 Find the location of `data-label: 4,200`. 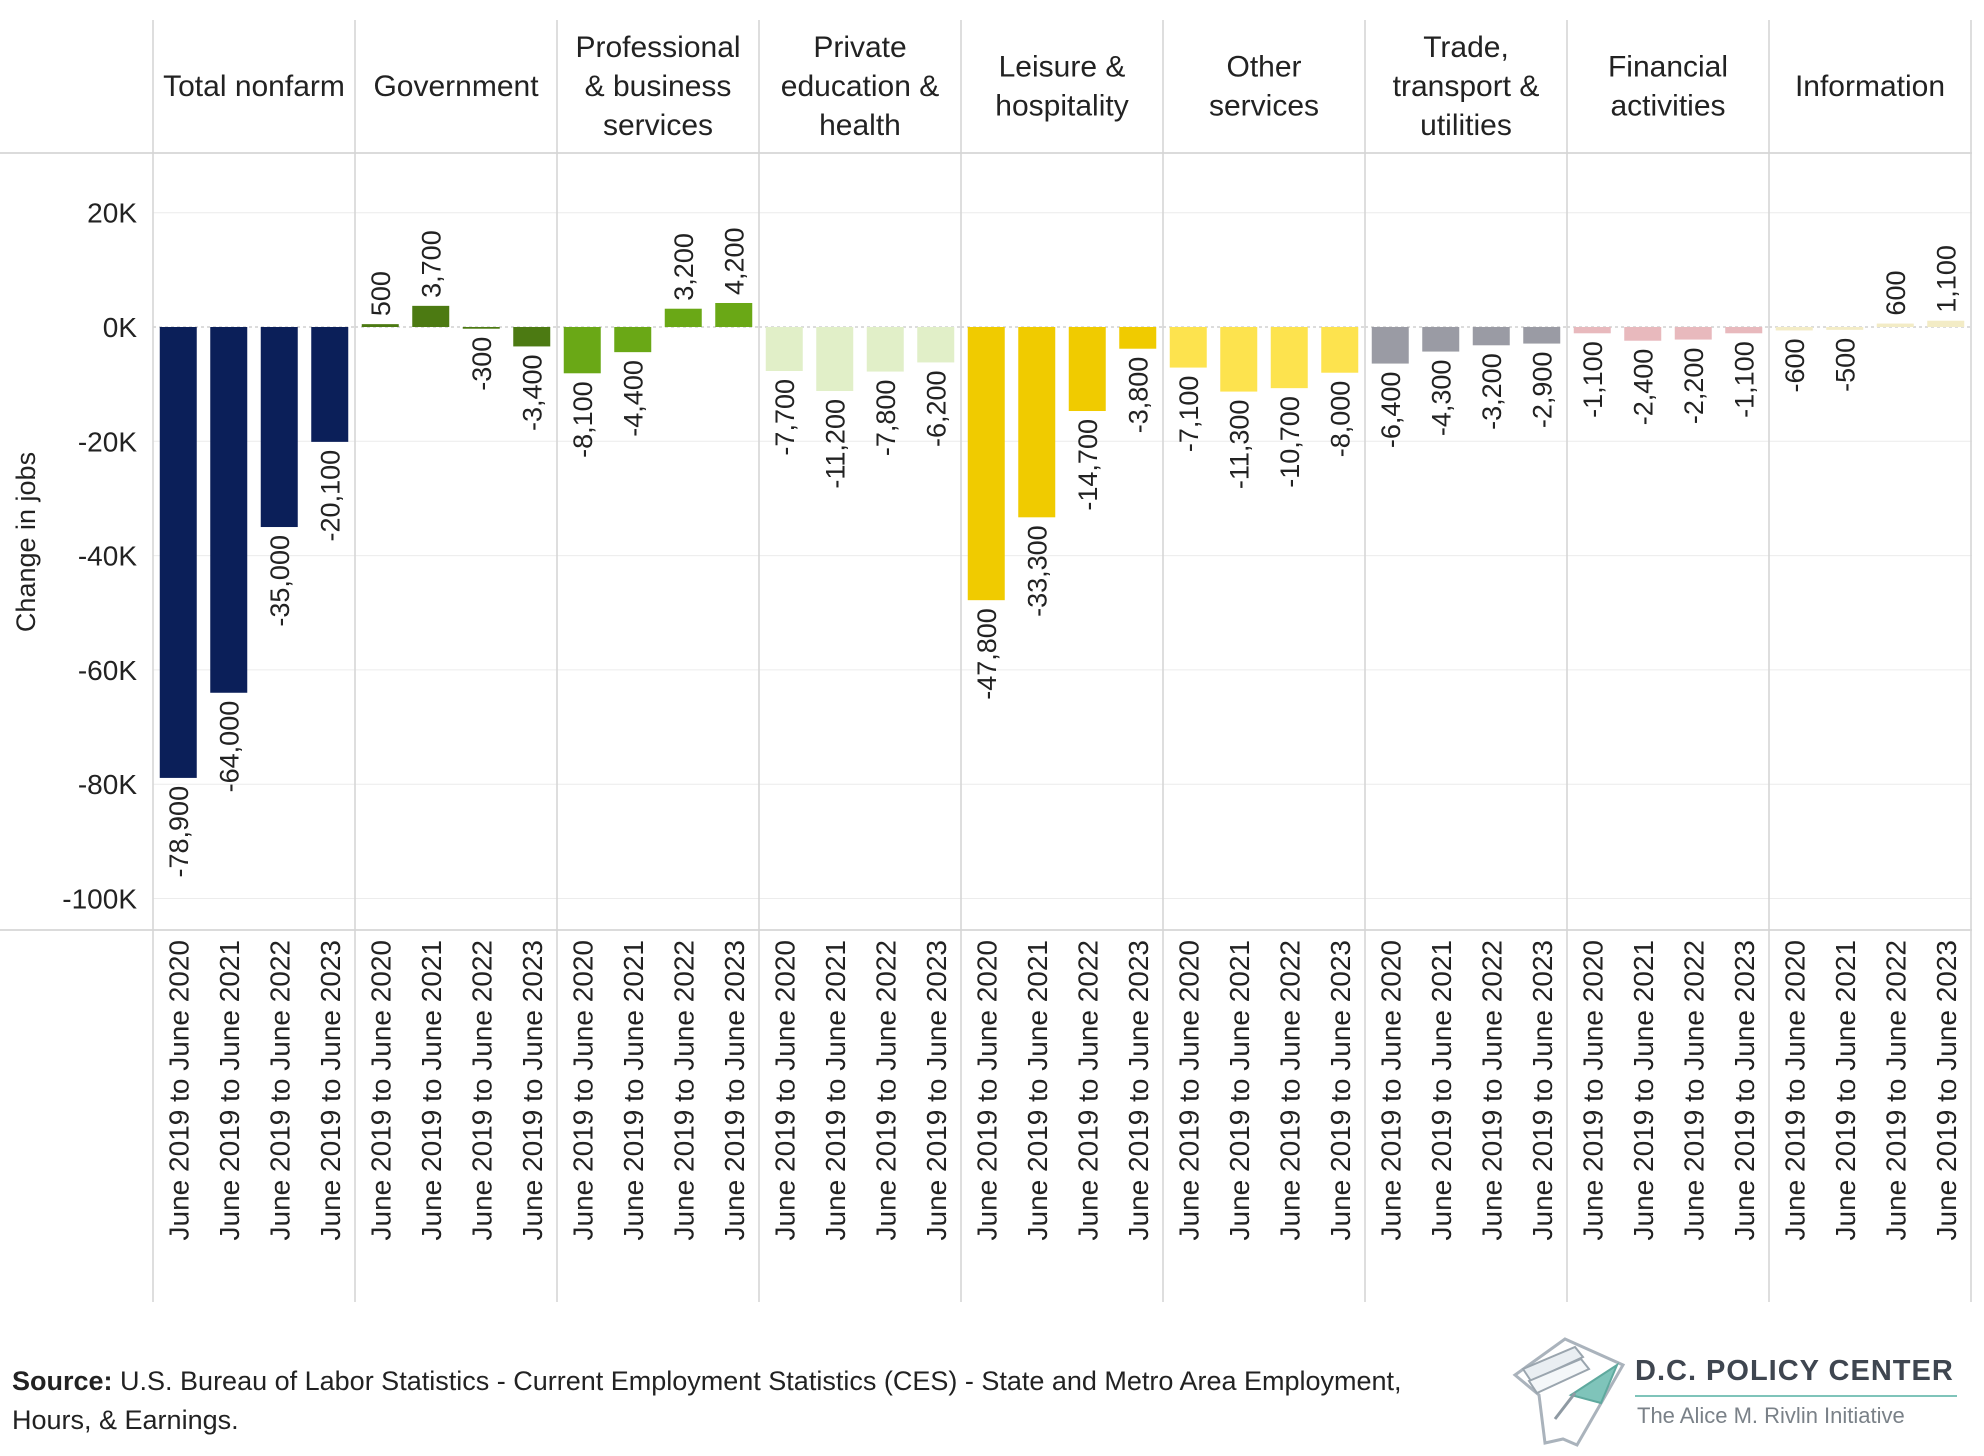

data-label: 4,200 is located at coordinates (735, 261).